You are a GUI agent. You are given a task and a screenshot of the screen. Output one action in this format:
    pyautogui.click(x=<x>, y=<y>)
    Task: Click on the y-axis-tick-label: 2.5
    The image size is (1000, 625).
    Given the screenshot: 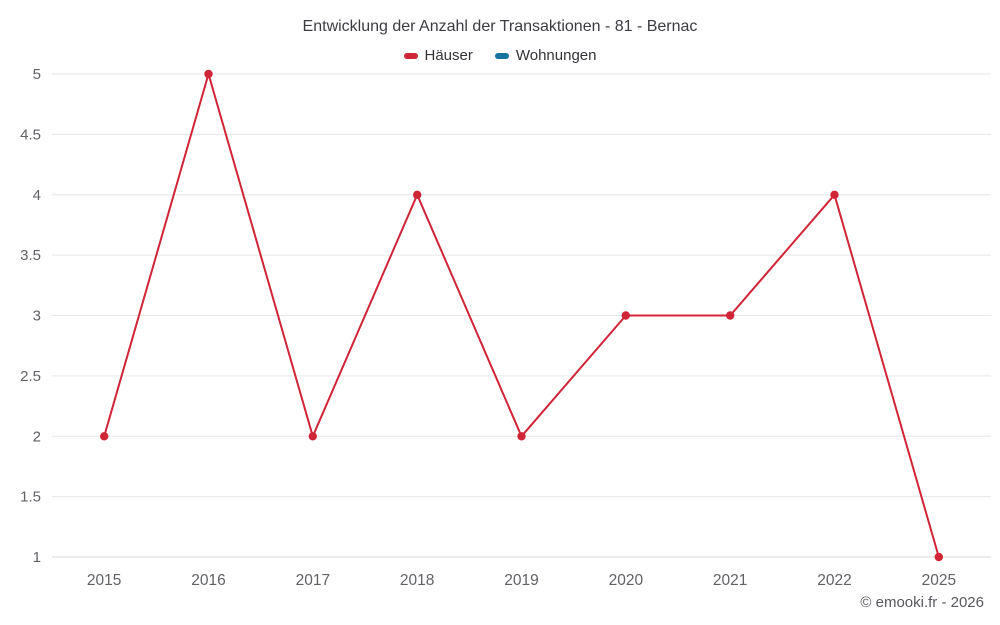 What is the action you would take?
    pyautogui.click(x=30, y=376)
    